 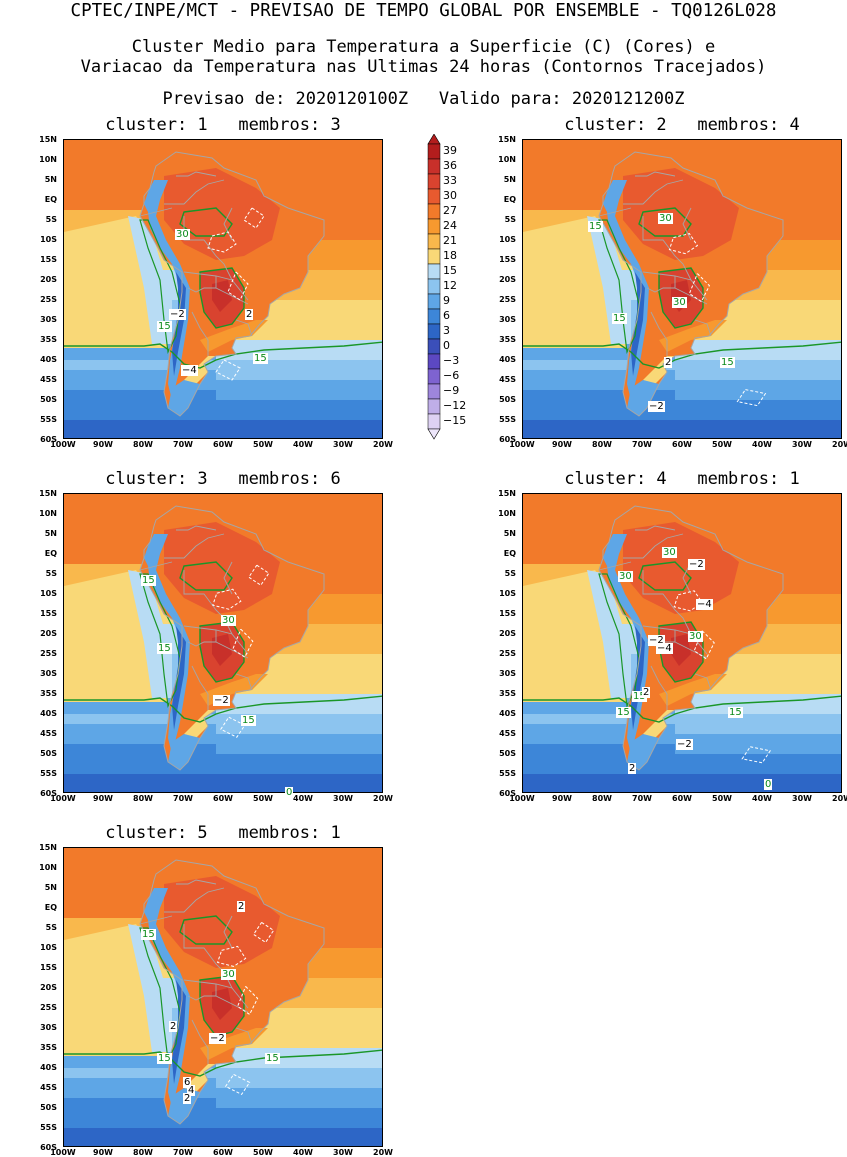 I want to click on panel-title: cluster: 4 membros: 1, so click(x=682, y=479).